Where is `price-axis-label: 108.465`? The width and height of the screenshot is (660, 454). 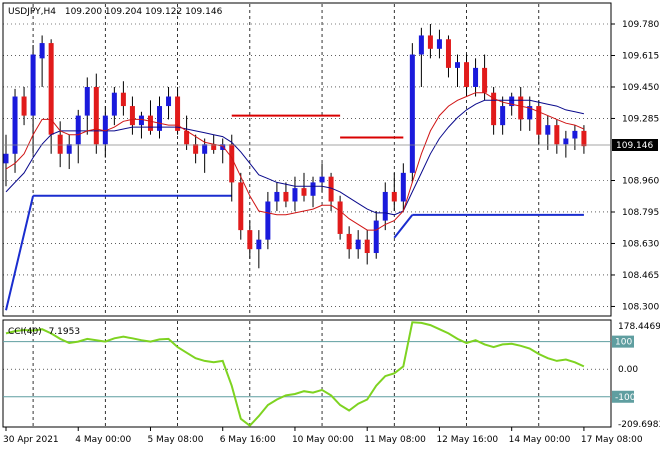 price-axis-label: 108.465 is located at coordinates (640, 276).